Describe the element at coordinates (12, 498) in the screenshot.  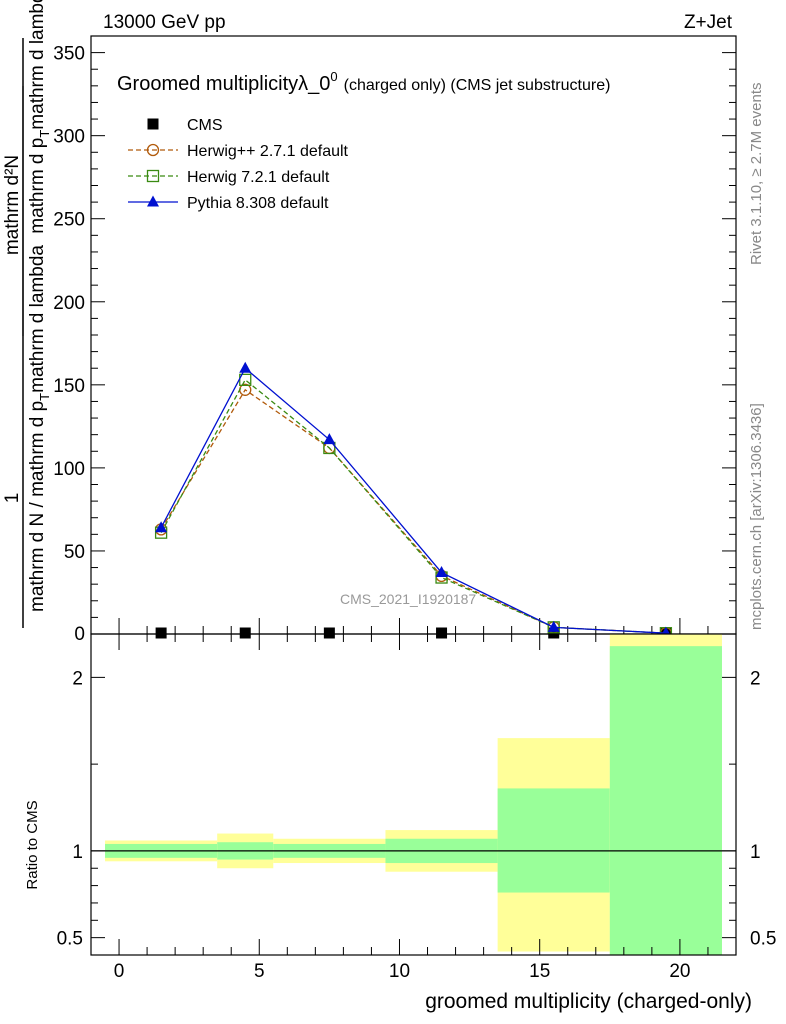
I see `ylabel-frac-num: 1` at that location.